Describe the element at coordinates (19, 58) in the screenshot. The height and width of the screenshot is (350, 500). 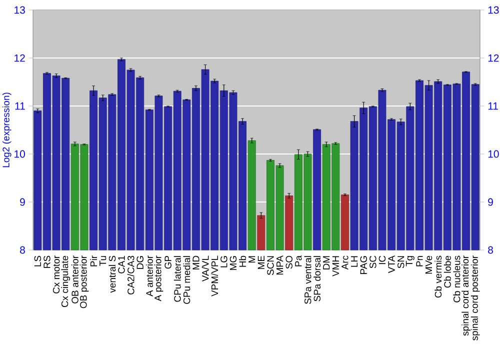
I see `y-tick-label: 12` at that location.